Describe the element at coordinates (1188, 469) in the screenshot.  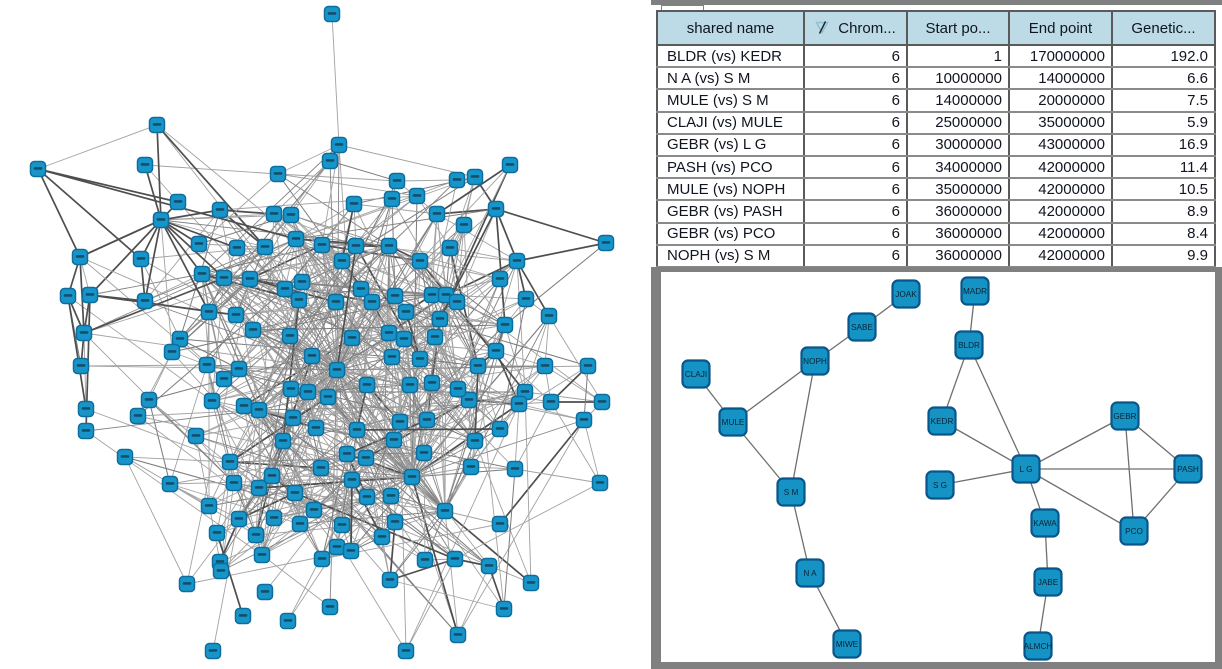
I see `svg-text: PASH` at that location.